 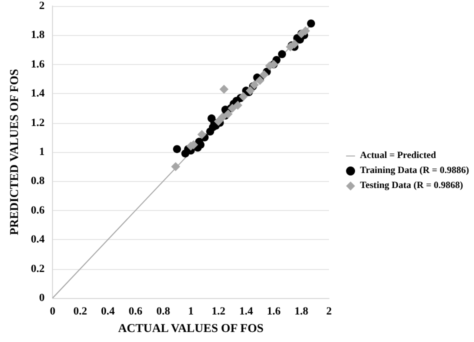 I want to click on x-tick-label: 1.8, so click(x=301, y=312).